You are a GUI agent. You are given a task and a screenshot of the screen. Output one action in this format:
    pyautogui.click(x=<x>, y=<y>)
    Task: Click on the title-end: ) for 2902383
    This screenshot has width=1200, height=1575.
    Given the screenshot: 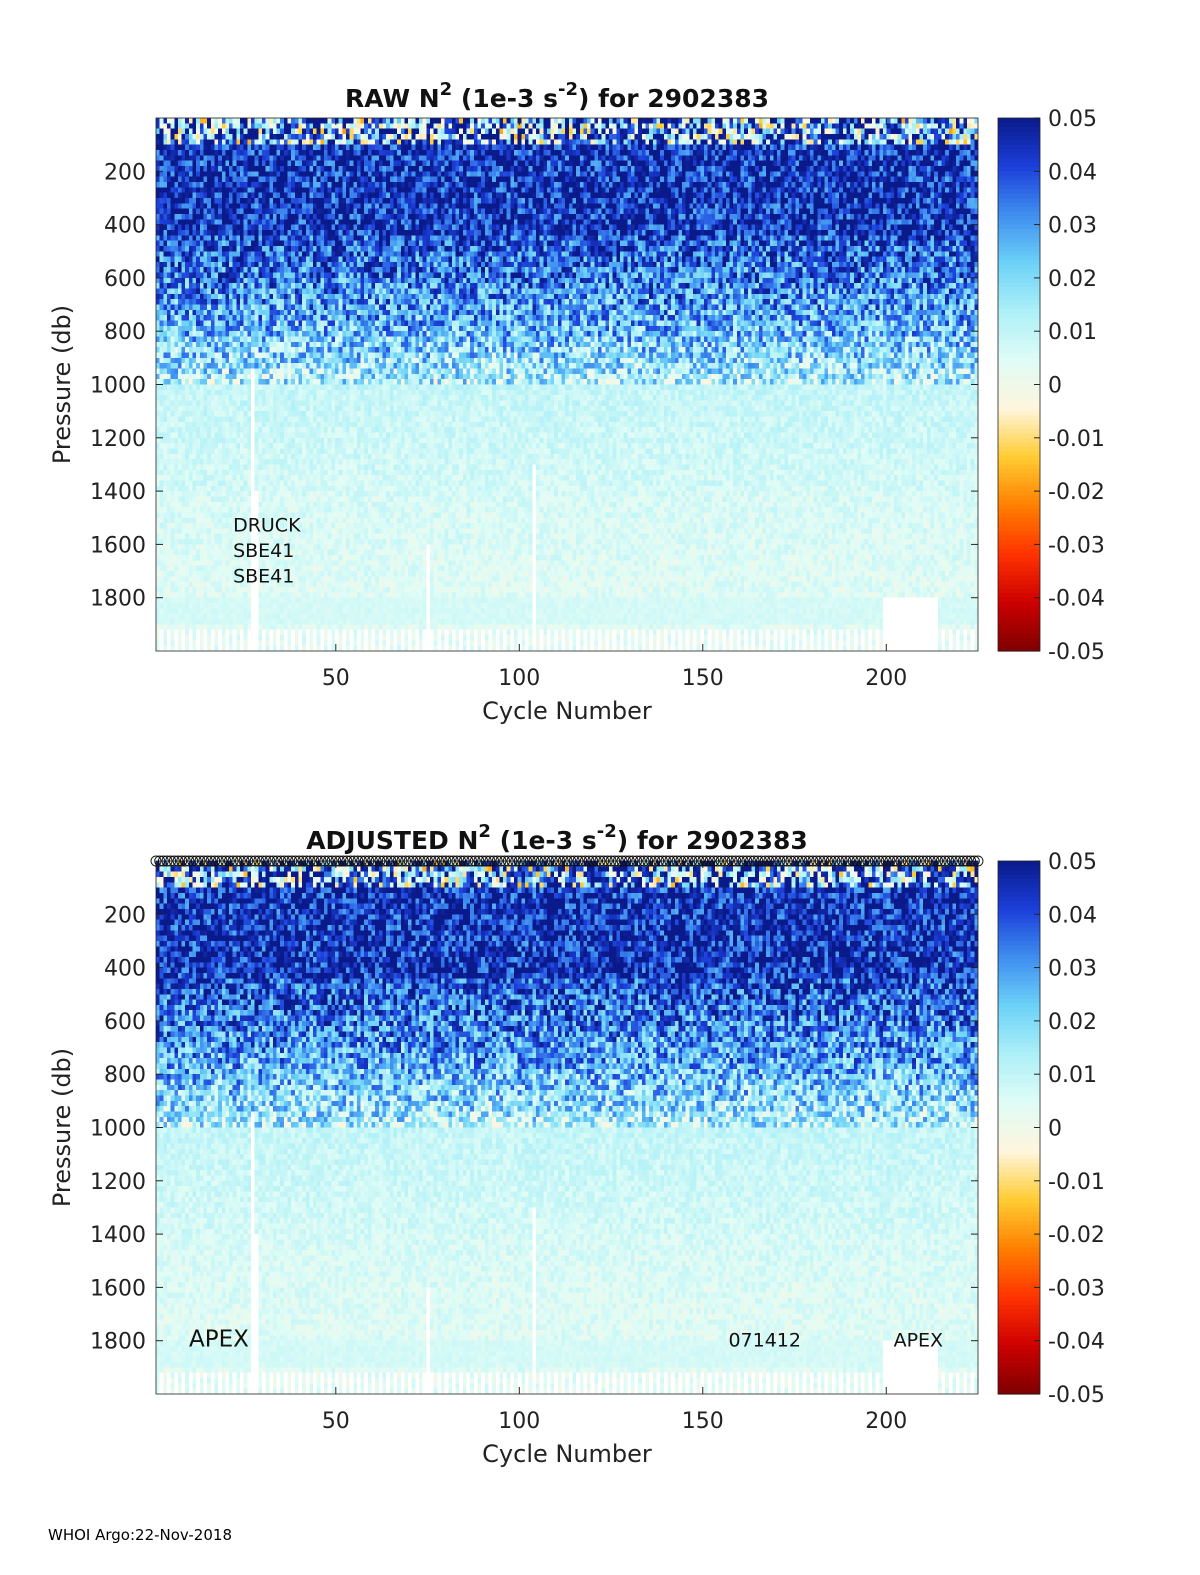 What is the action you would take?
    pyautogui.click(x=673, y=98)
    